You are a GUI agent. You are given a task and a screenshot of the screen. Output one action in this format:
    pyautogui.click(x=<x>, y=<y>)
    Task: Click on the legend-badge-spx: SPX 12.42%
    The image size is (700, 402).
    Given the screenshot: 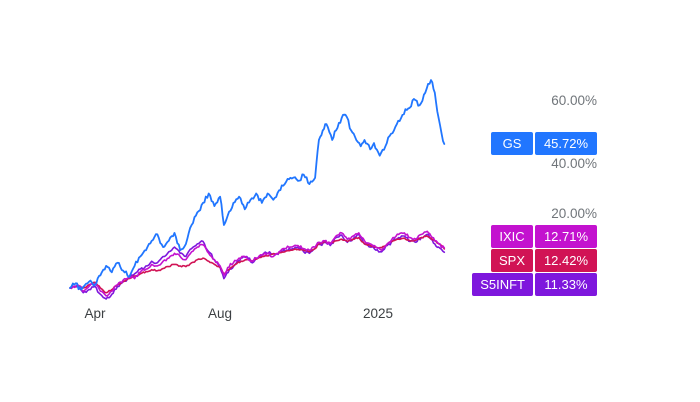 What is the action you would take?
    pyautogui.click(x=543, y=260)
    